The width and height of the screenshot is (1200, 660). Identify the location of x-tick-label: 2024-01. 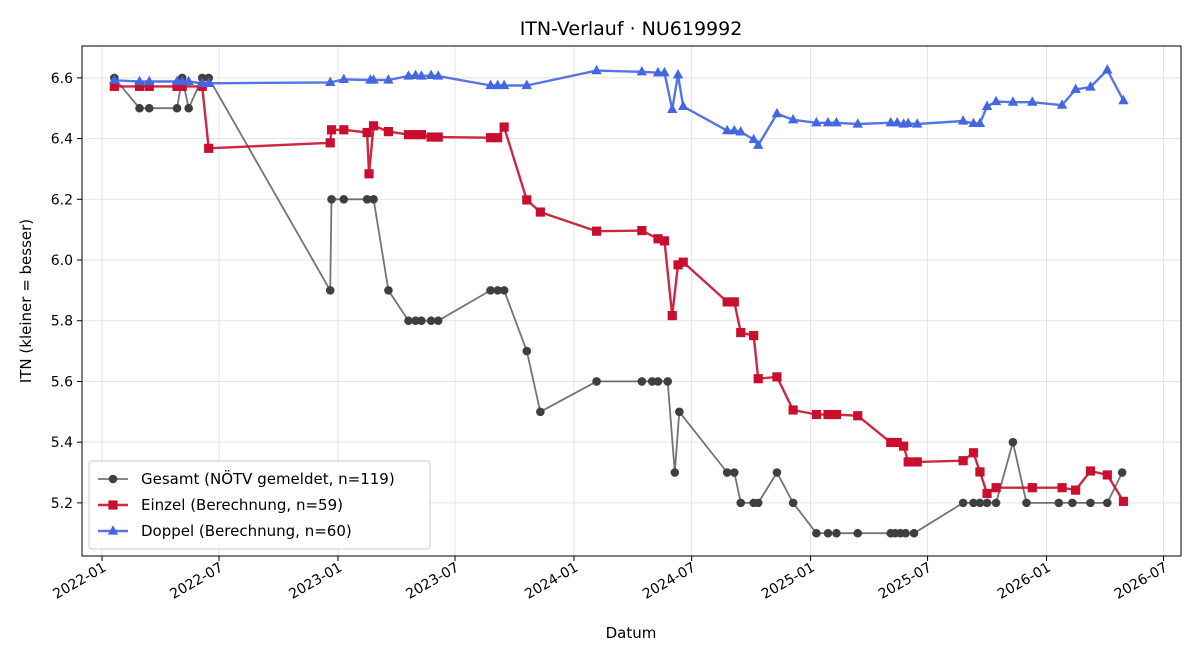
(551, 581).